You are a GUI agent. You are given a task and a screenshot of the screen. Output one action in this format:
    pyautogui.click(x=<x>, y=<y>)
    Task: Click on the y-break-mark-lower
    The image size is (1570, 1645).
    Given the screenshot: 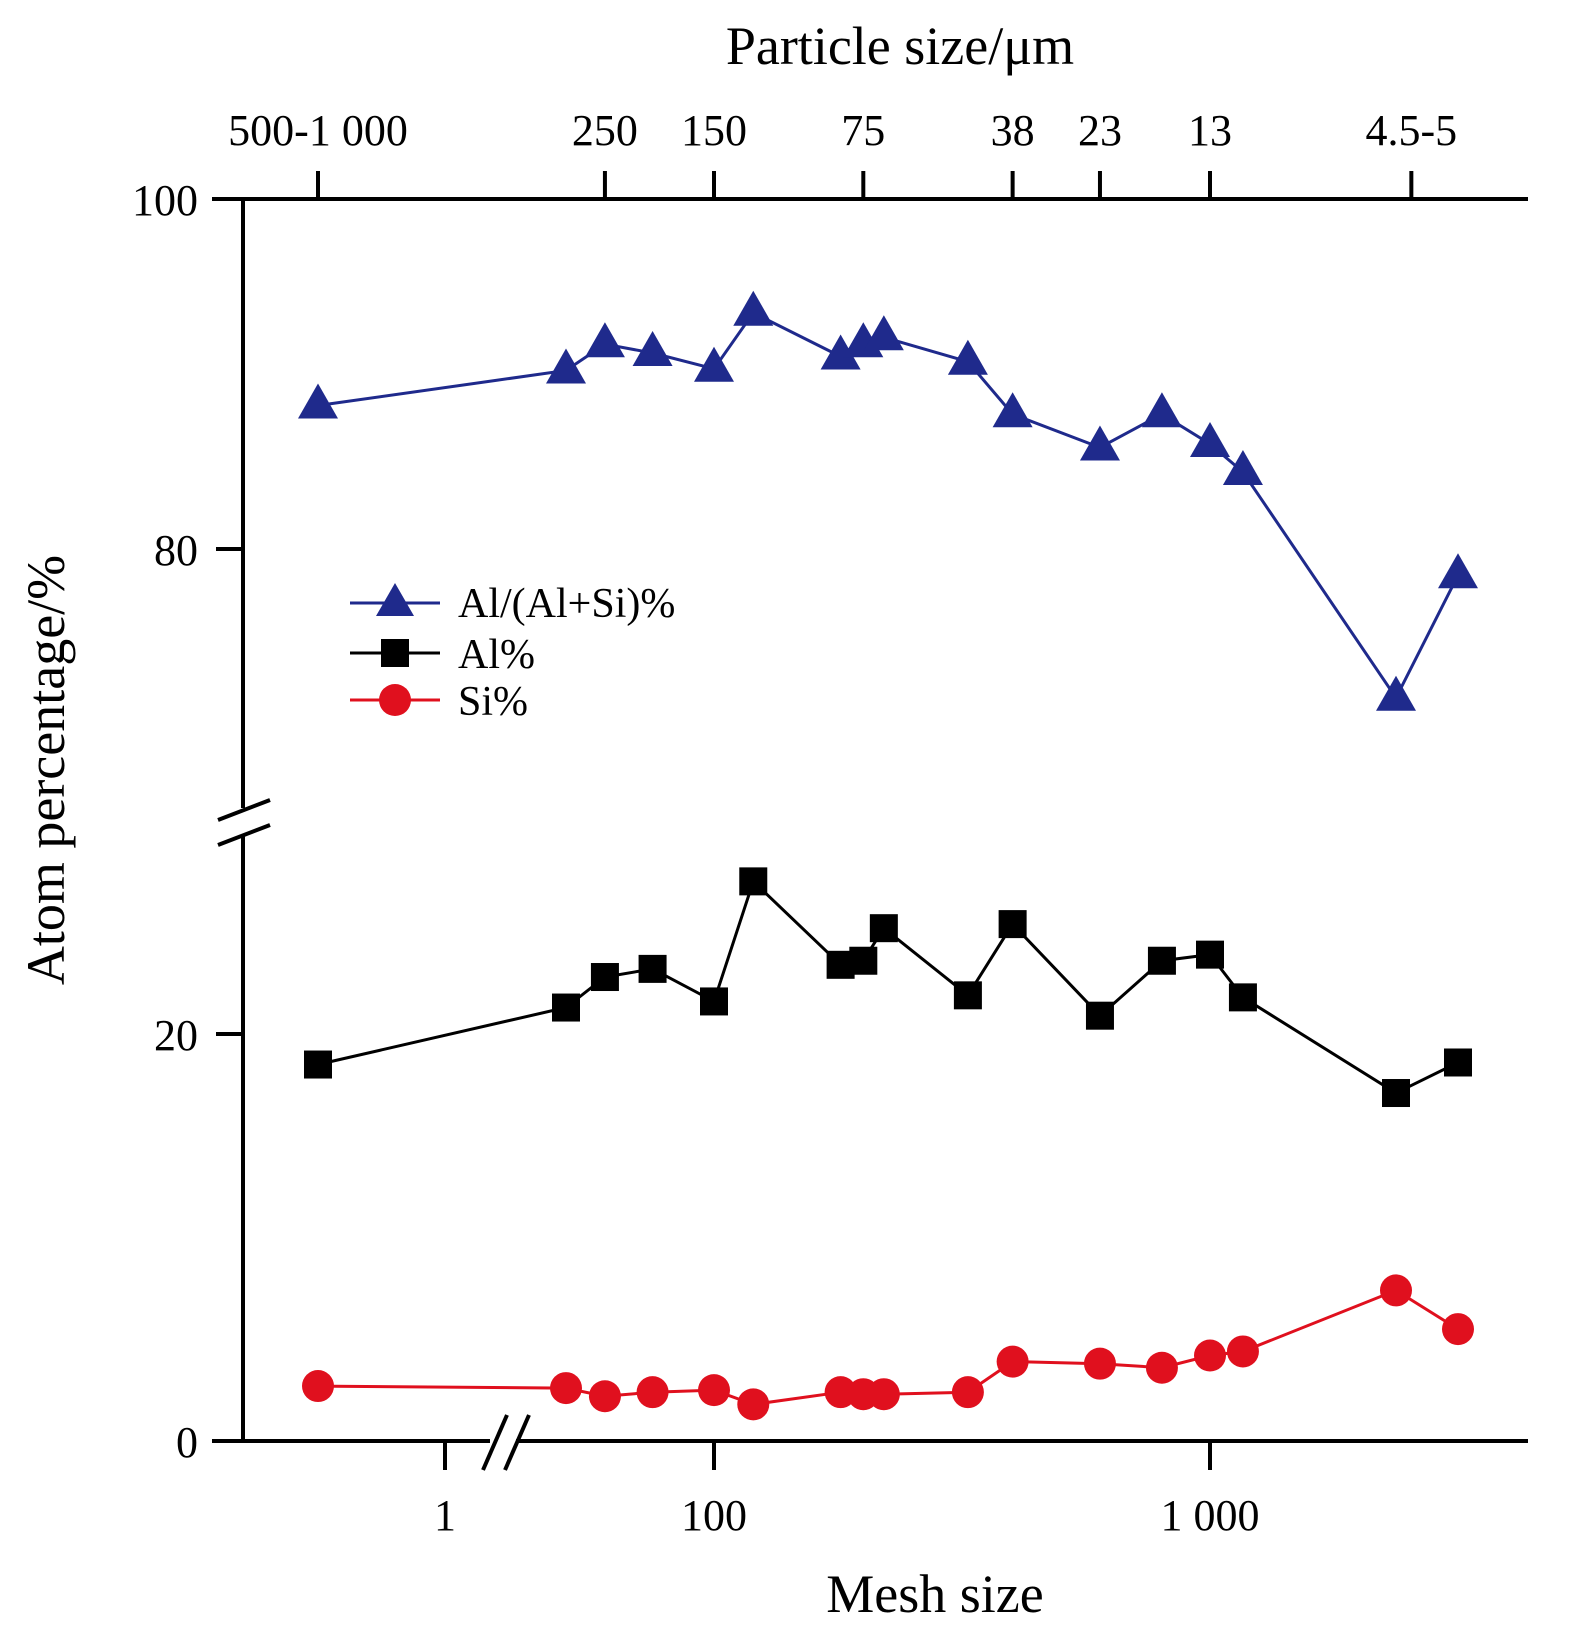 What is the action you would take?
    pyautogui.click(x=244, y=835)
    